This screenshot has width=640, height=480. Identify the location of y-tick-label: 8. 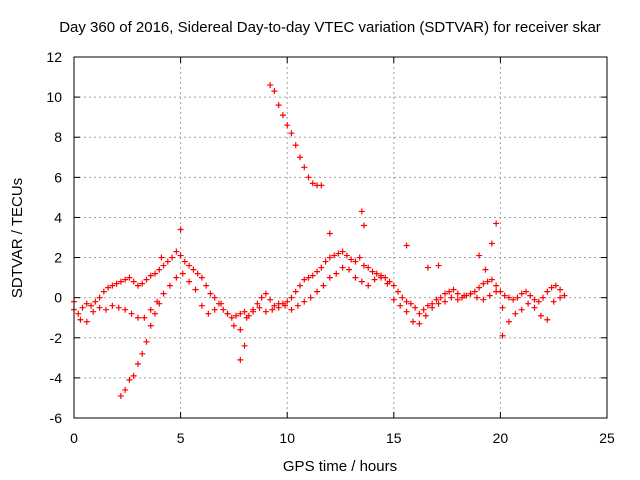
(58, 137).